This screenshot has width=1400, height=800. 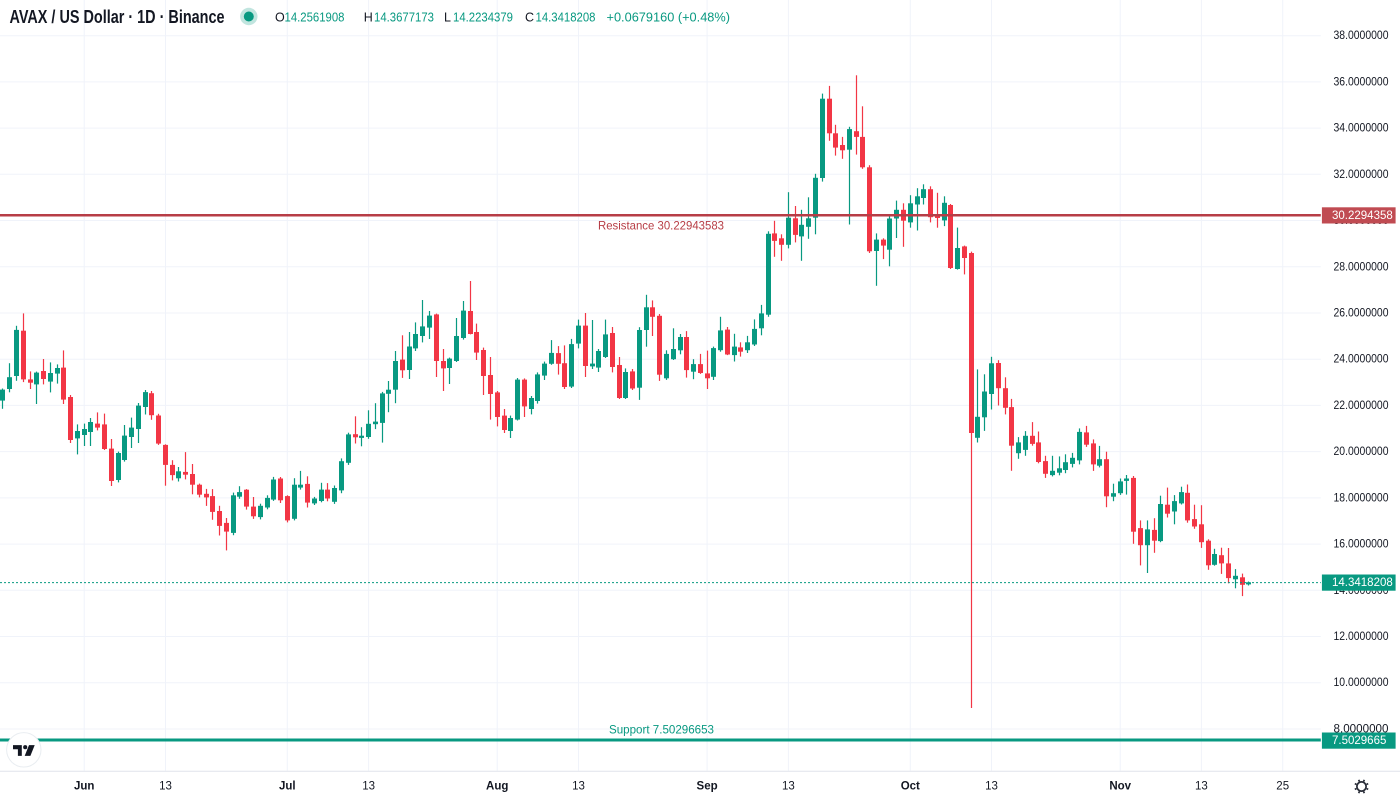 What do you see at coordinates (1359, 741) in the screenshot?
I see `svg-text: 7.5029665` at bounding box center [1359, 741].